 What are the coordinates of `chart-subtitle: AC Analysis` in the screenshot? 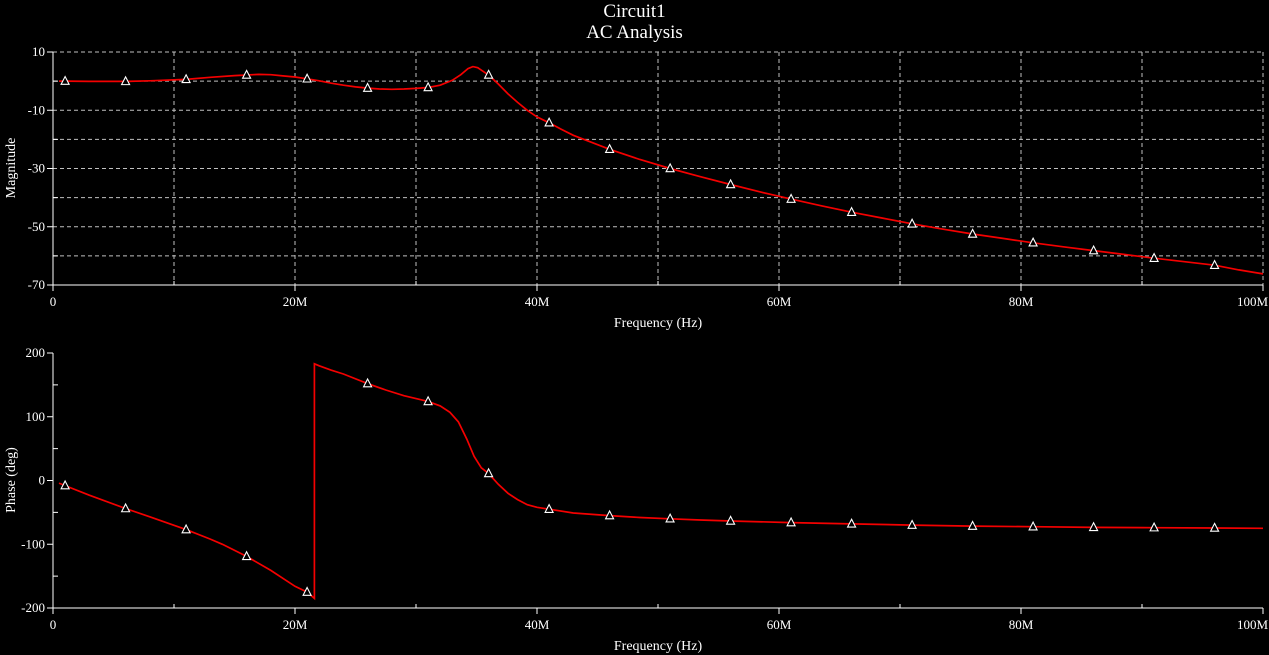 It's located at (634, 32).